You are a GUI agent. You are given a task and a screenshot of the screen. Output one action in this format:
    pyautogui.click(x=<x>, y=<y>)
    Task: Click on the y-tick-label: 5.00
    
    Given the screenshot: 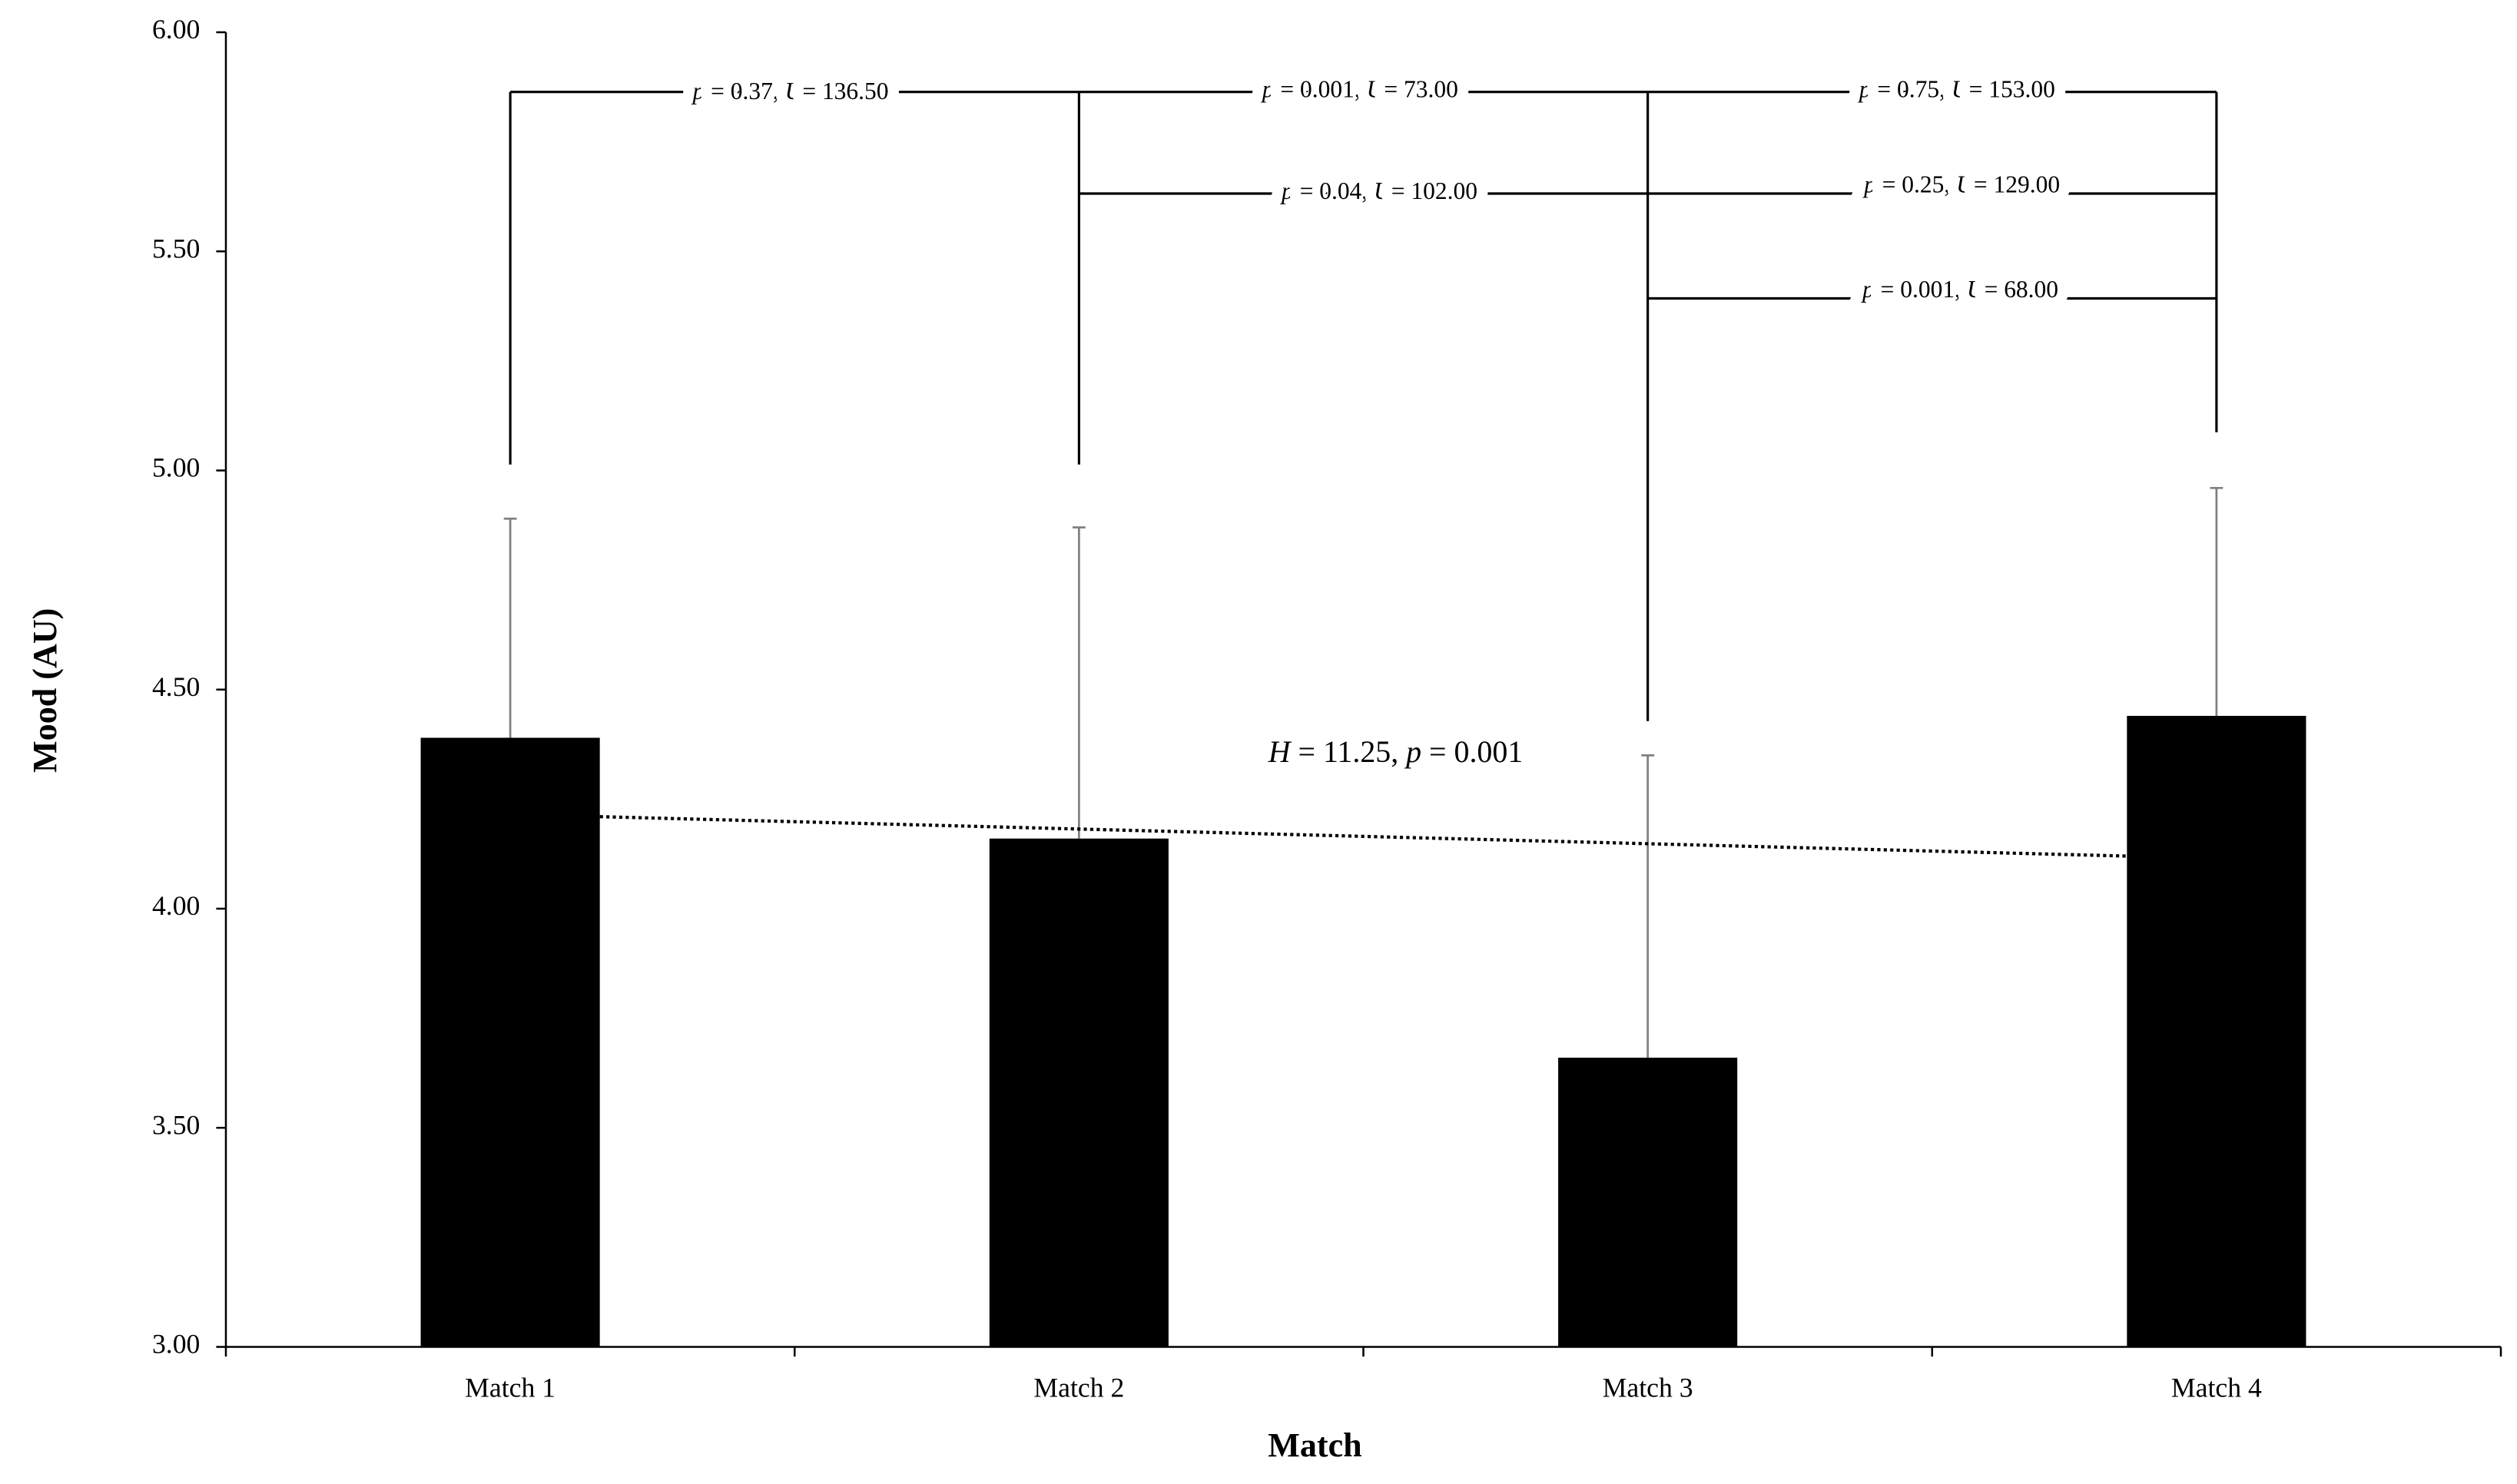 What is the action you would take?
    pyautogui.click(x=176, y=467)
    